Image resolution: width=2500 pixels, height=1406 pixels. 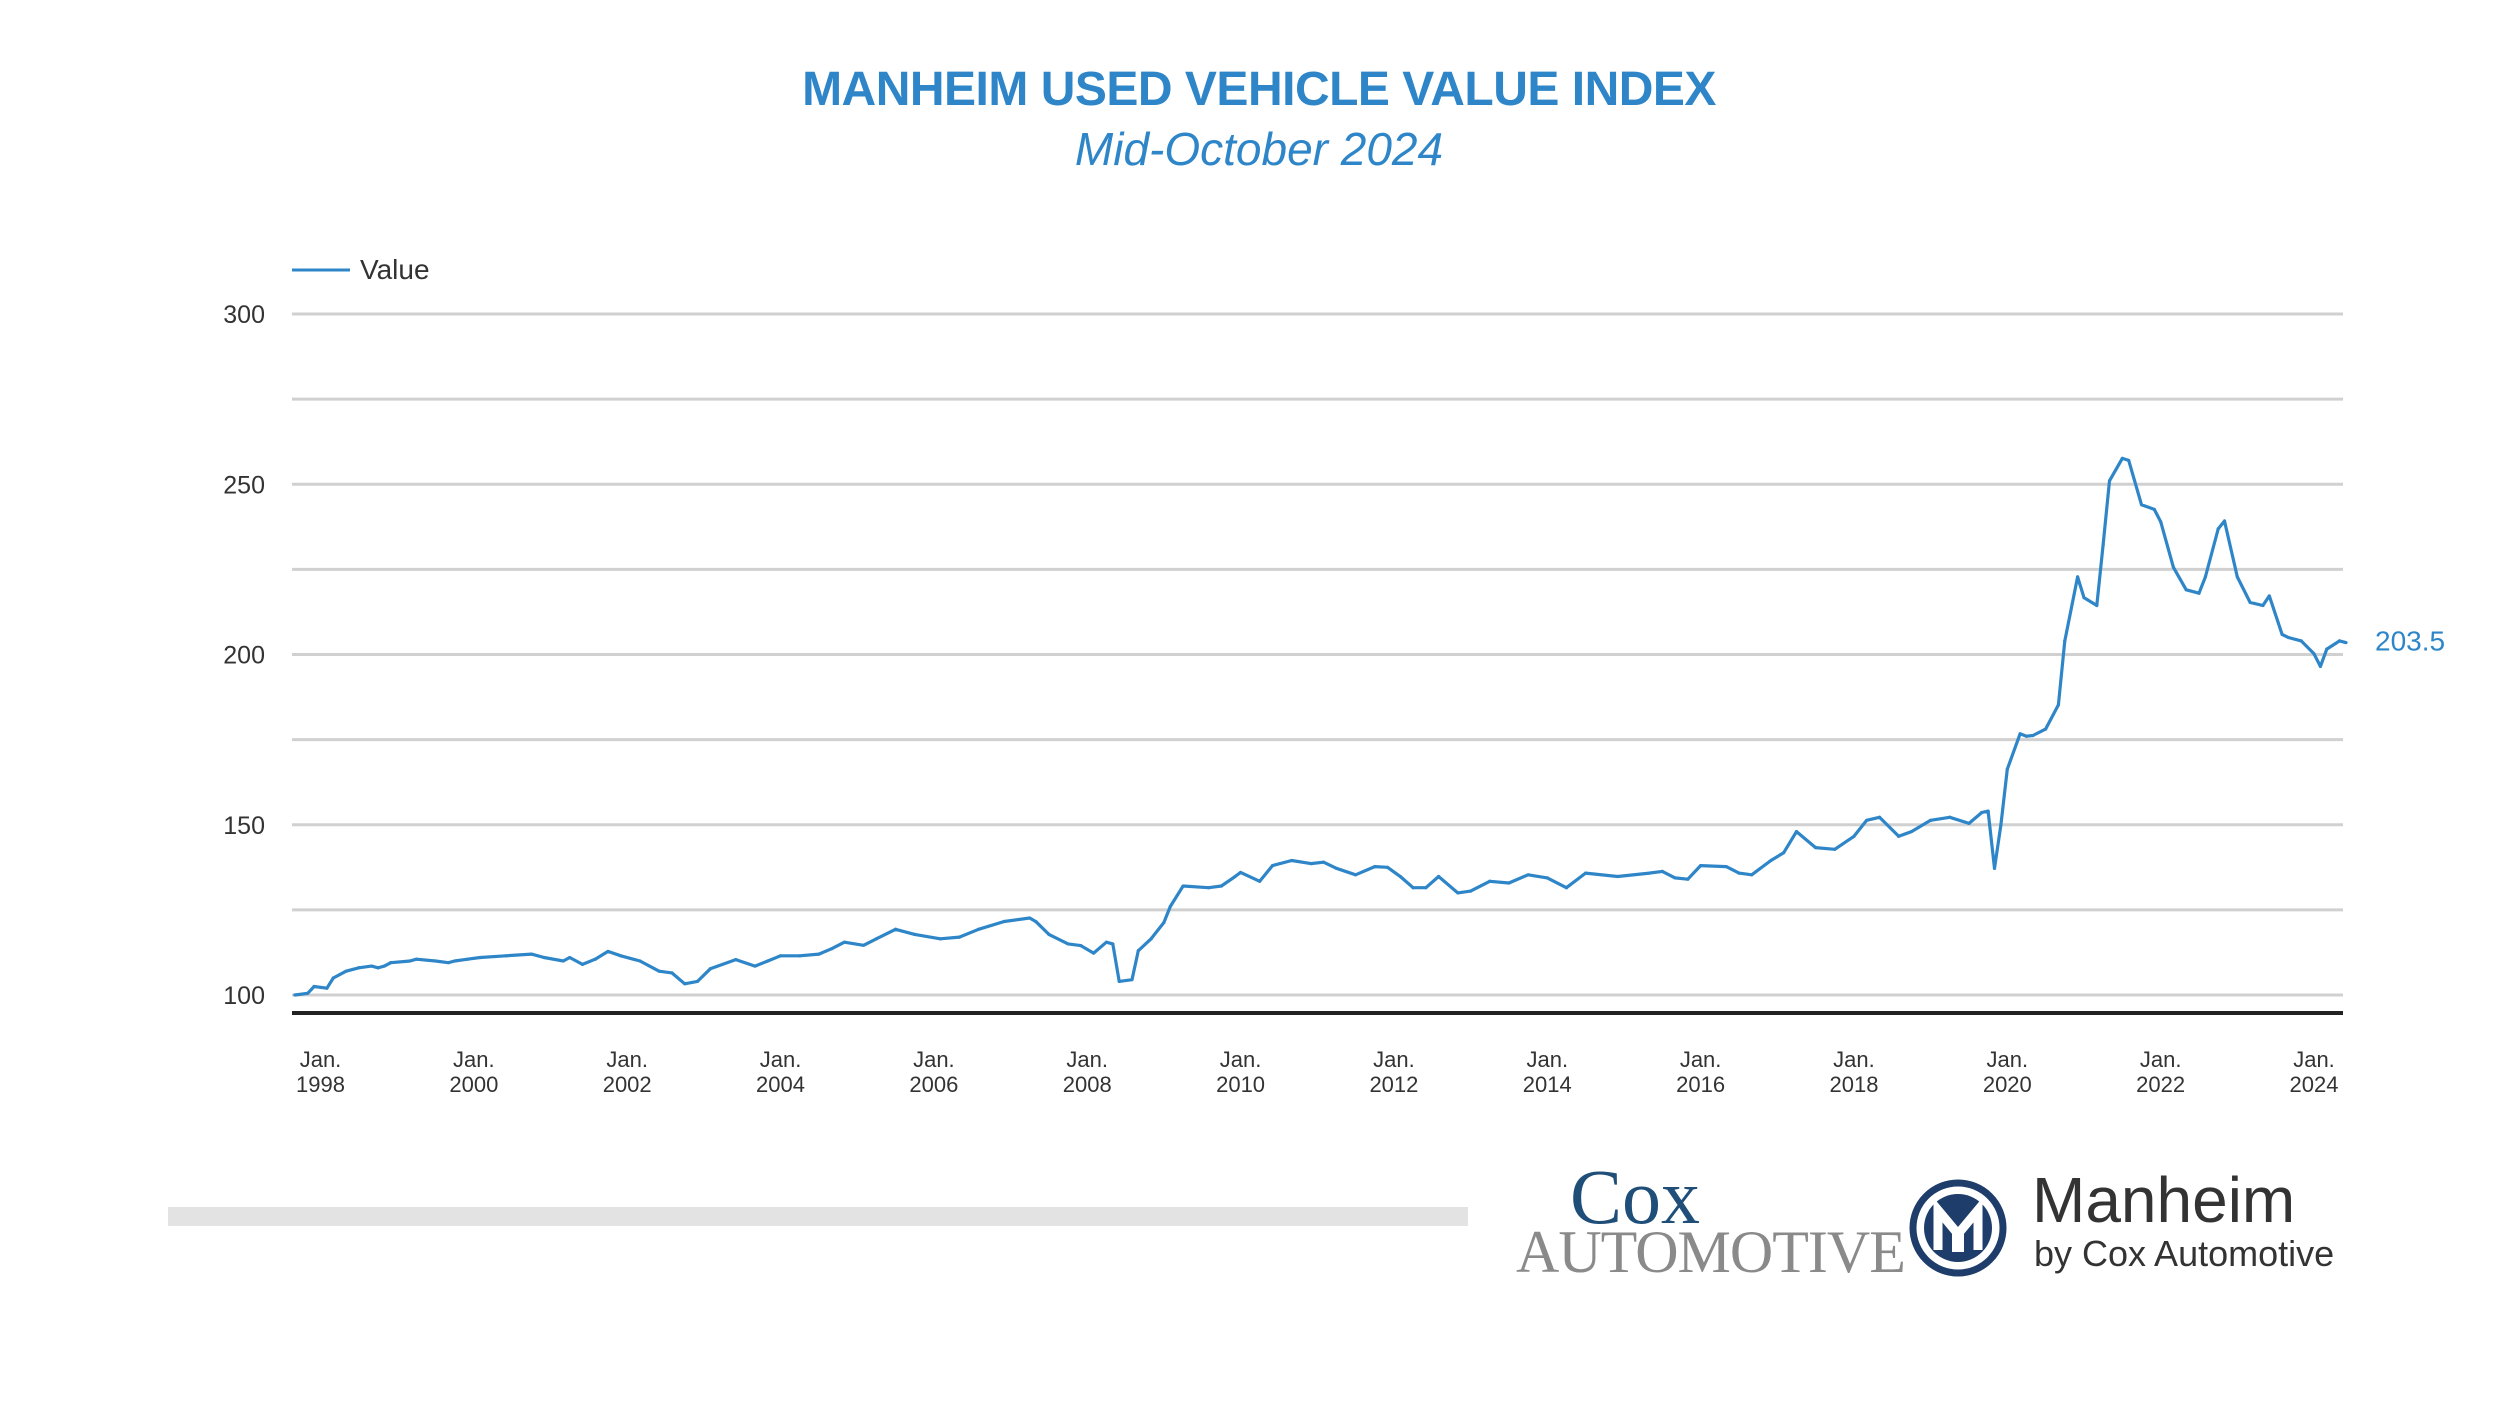 I want to click on chart-title: MANHEIM USED VEHICLE VALUE INDEX, so click(x=1259, y=89).